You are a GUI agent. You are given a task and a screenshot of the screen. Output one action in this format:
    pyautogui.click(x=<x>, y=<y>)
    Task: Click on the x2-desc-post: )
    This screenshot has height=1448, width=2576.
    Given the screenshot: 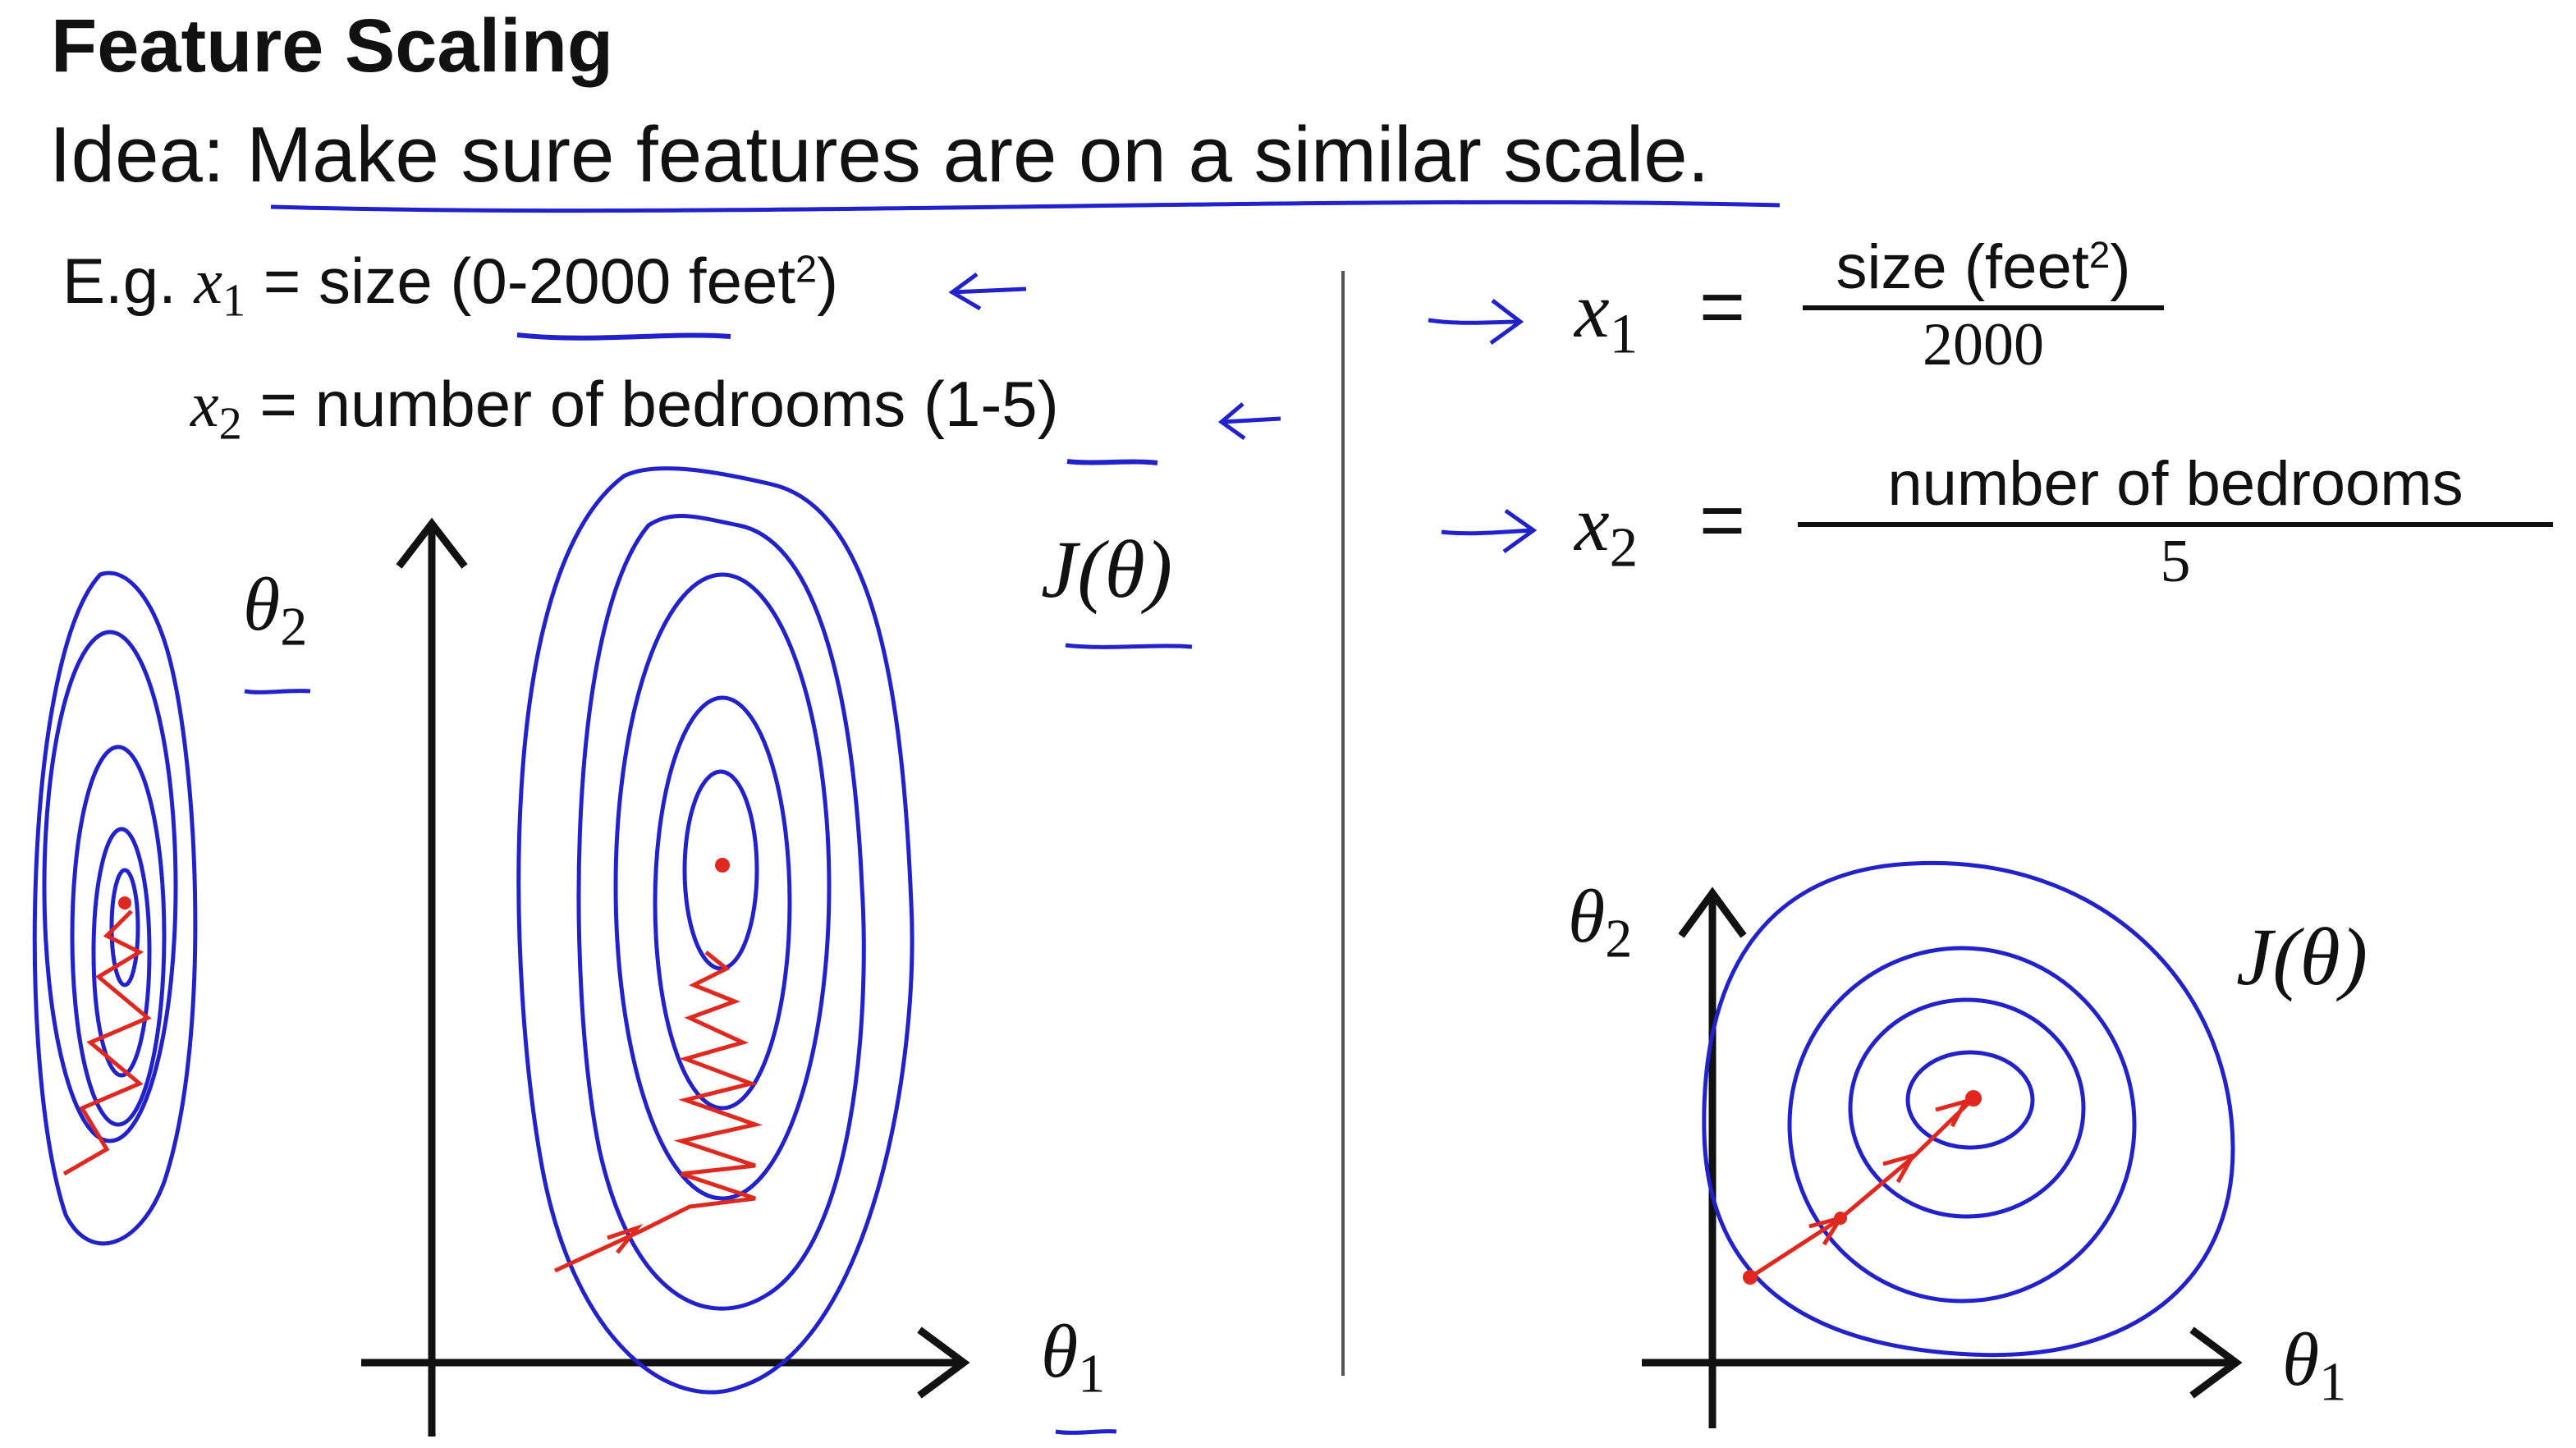 What is the action you would take?
    pyautogui.click(x=1048, y=404)
    